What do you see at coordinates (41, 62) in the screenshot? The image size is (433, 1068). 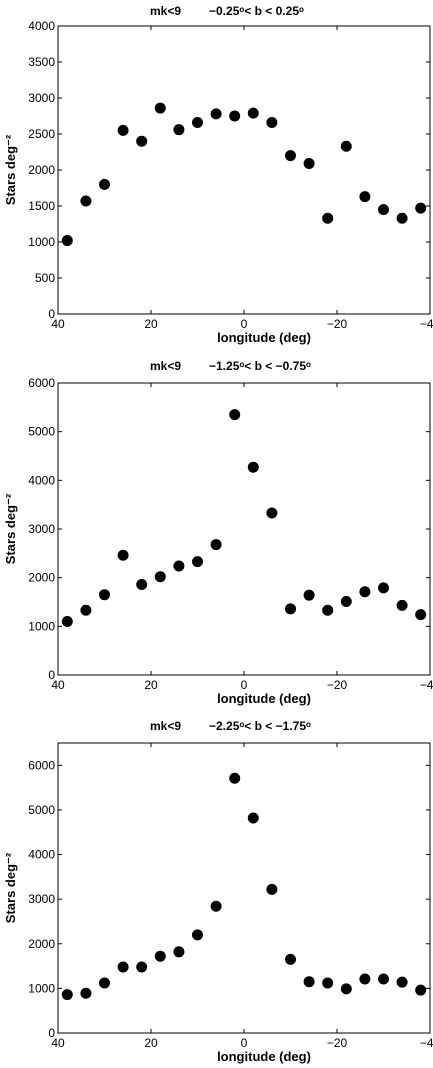 I see `y-tick-label: 3500` at bounding box center [41, 62].